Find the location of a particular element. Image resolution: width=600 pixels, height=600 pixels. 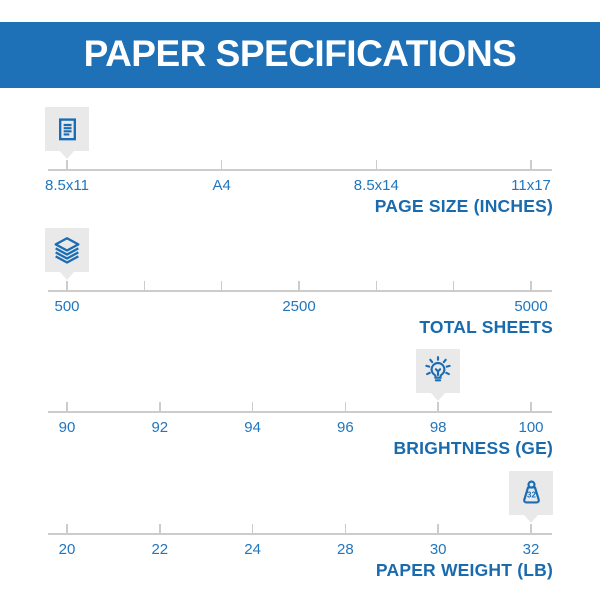

scale-title: BRIGHTNESS (GE) is located at coordinates (473, 448).